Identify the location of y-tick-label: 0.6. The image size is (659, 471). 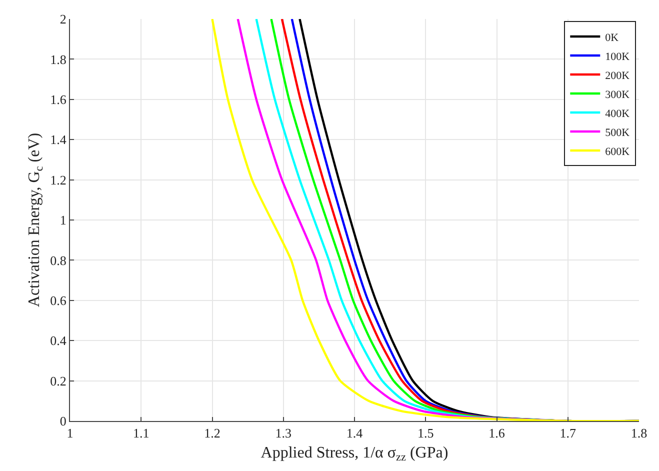
(58, 300).